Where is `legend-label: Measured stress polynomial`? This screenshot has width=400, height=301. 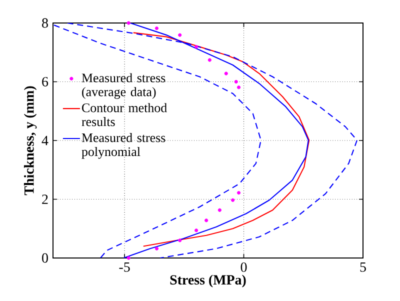 legend-label: Measured stress polynomial is located at coordinates (124, 146).